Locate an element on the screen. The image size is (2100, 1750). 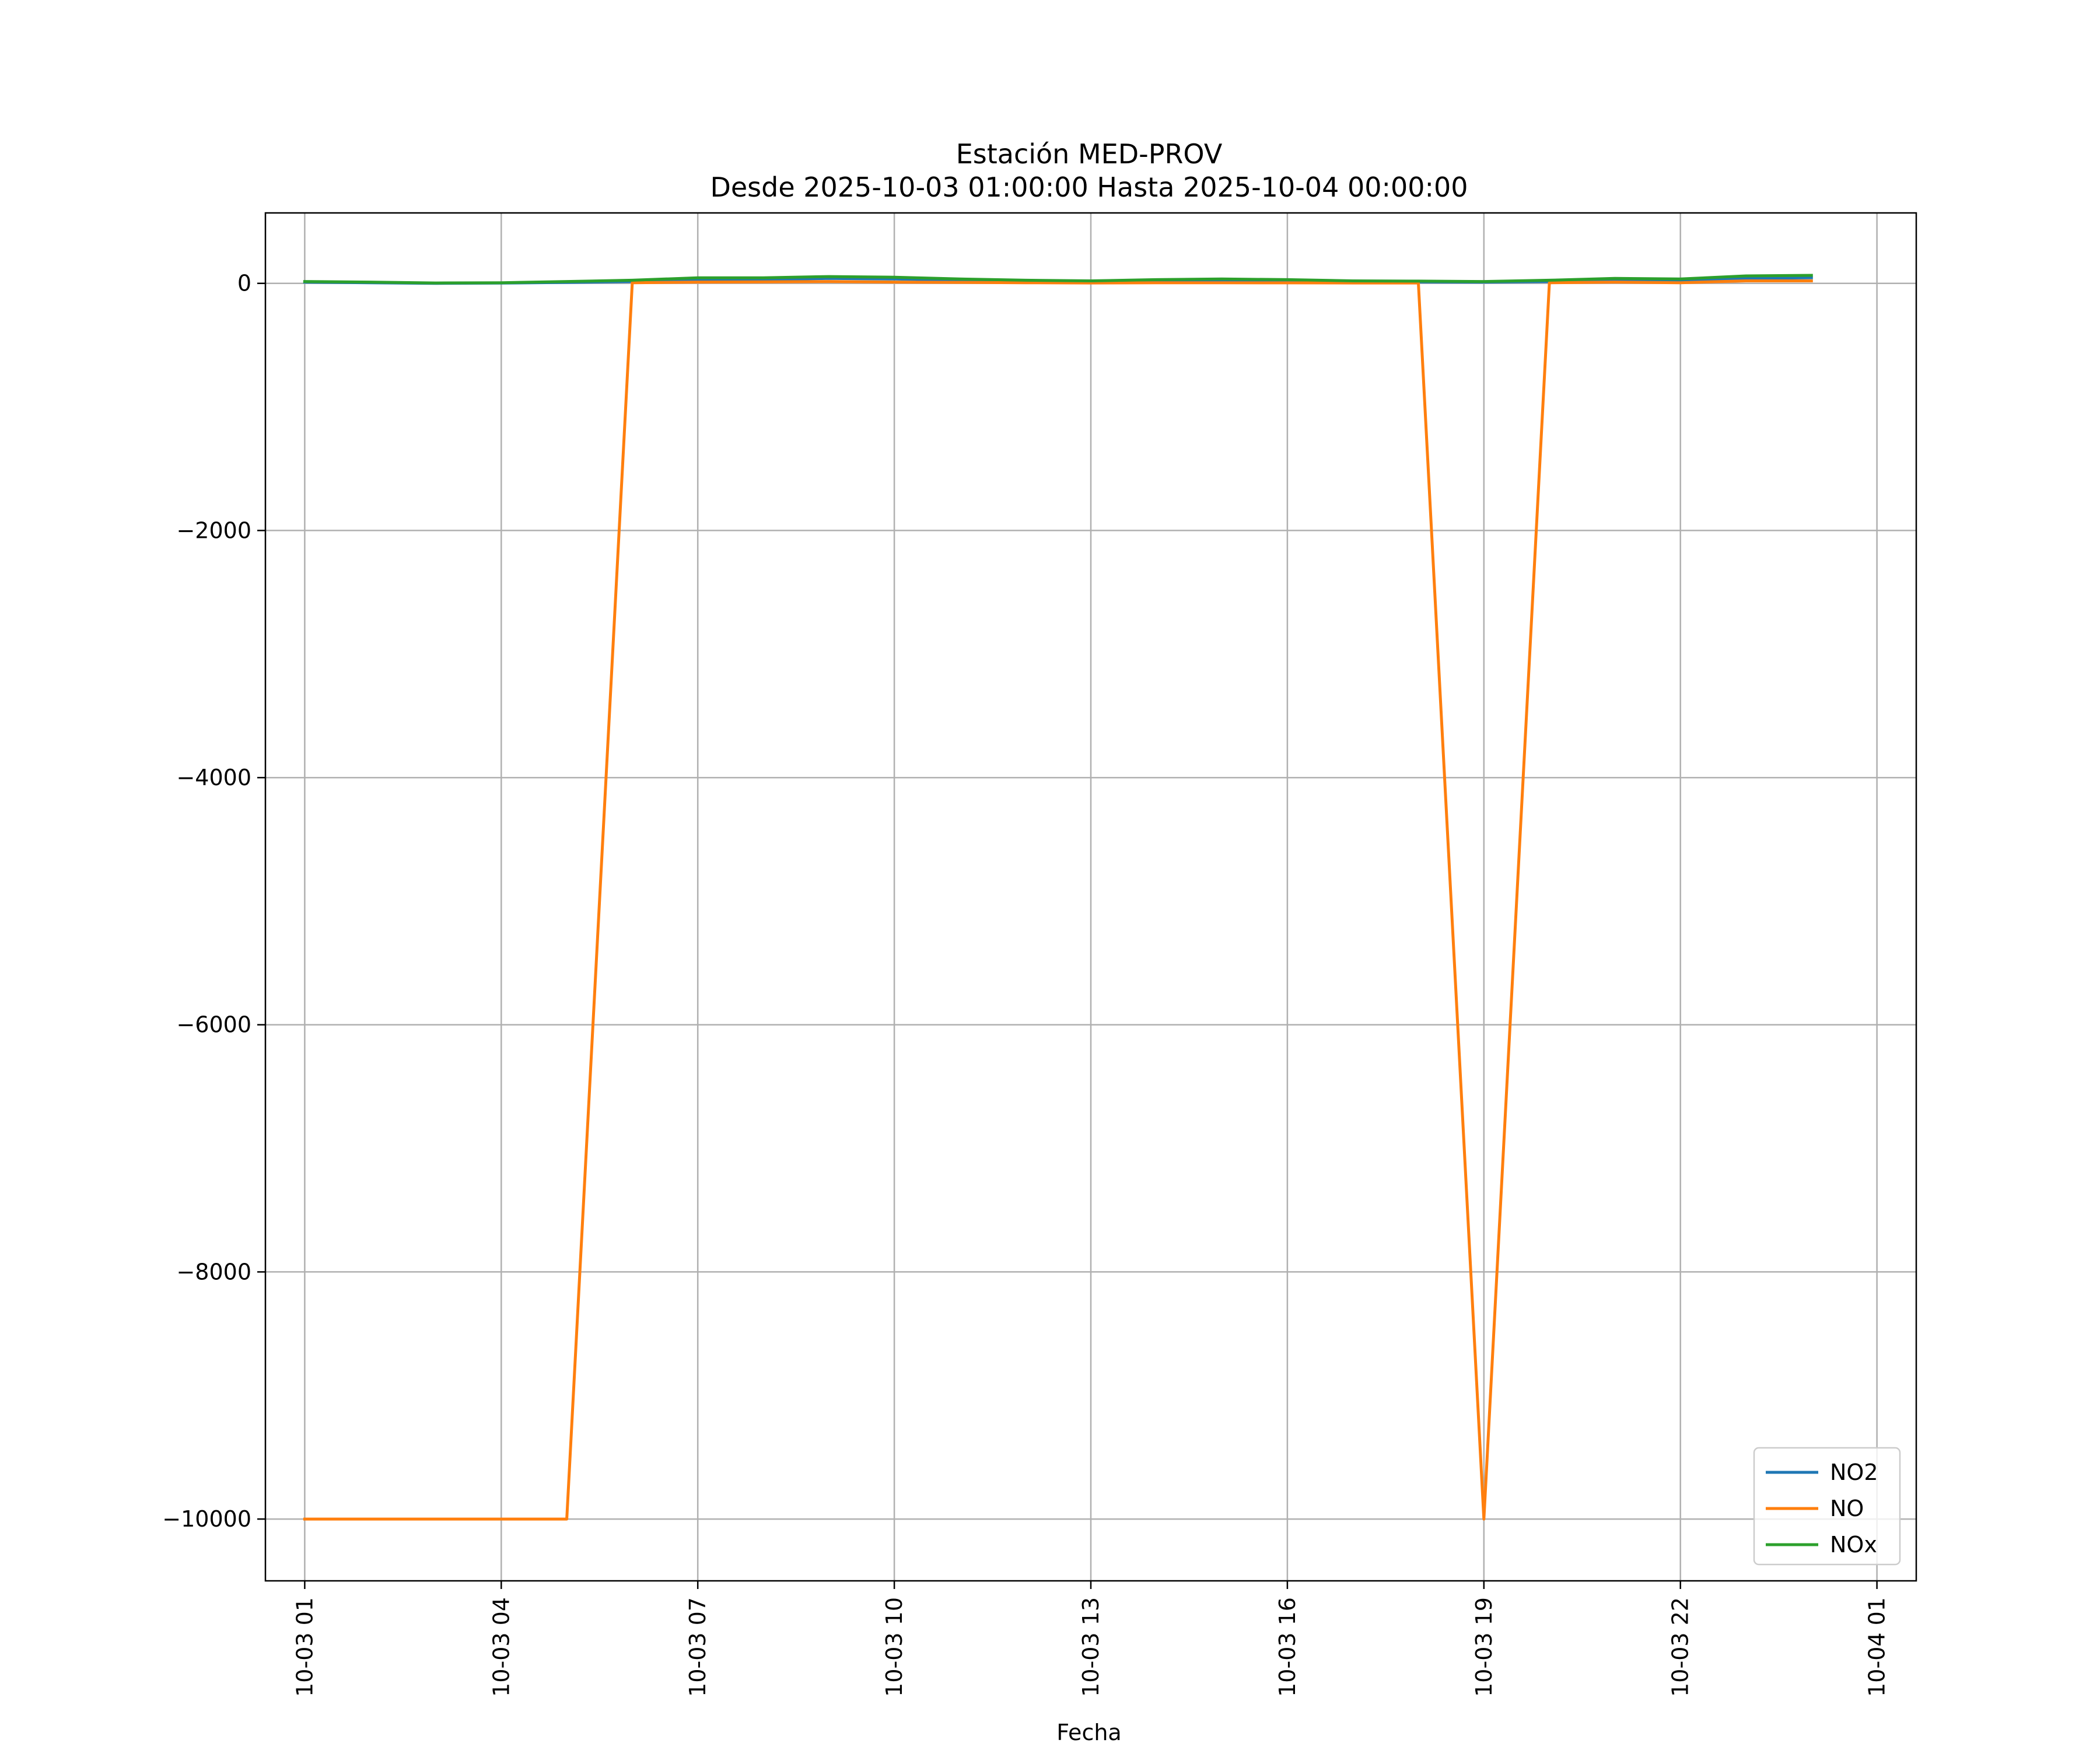
legend-box is located at coordinates (1827, 1506).